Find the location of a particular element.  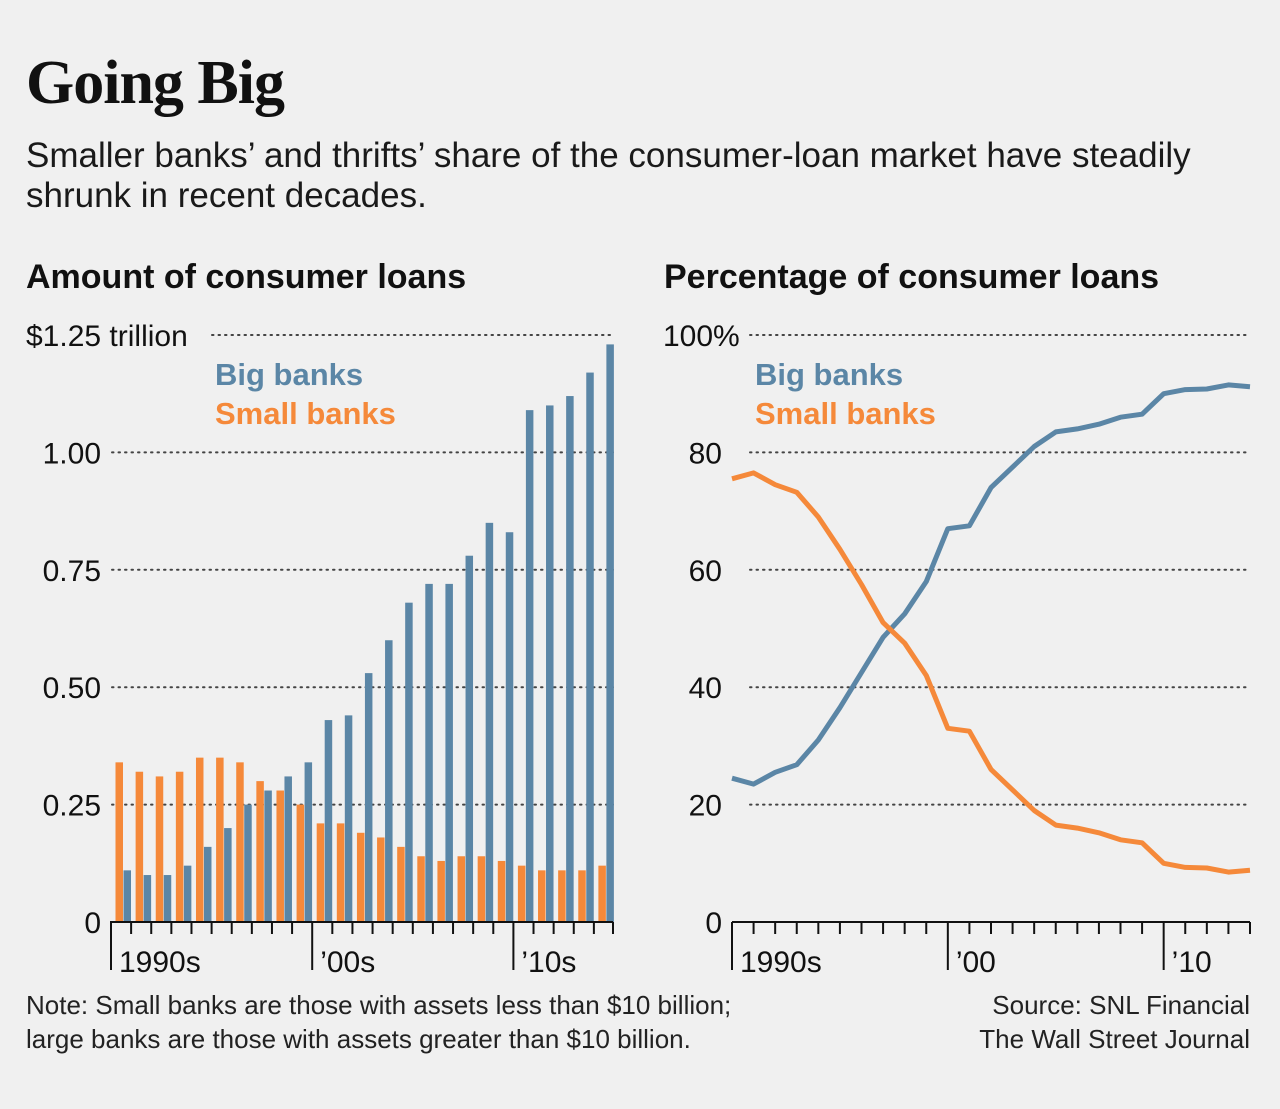

right-y-tick-label: 20 is located at coordinates (705, 806).